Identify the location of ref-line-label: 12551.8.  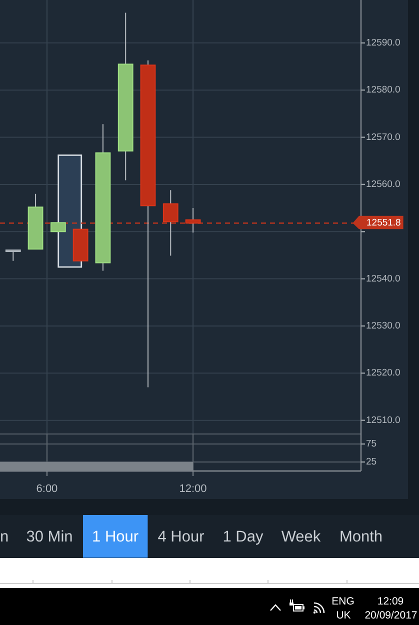
(383, 223).